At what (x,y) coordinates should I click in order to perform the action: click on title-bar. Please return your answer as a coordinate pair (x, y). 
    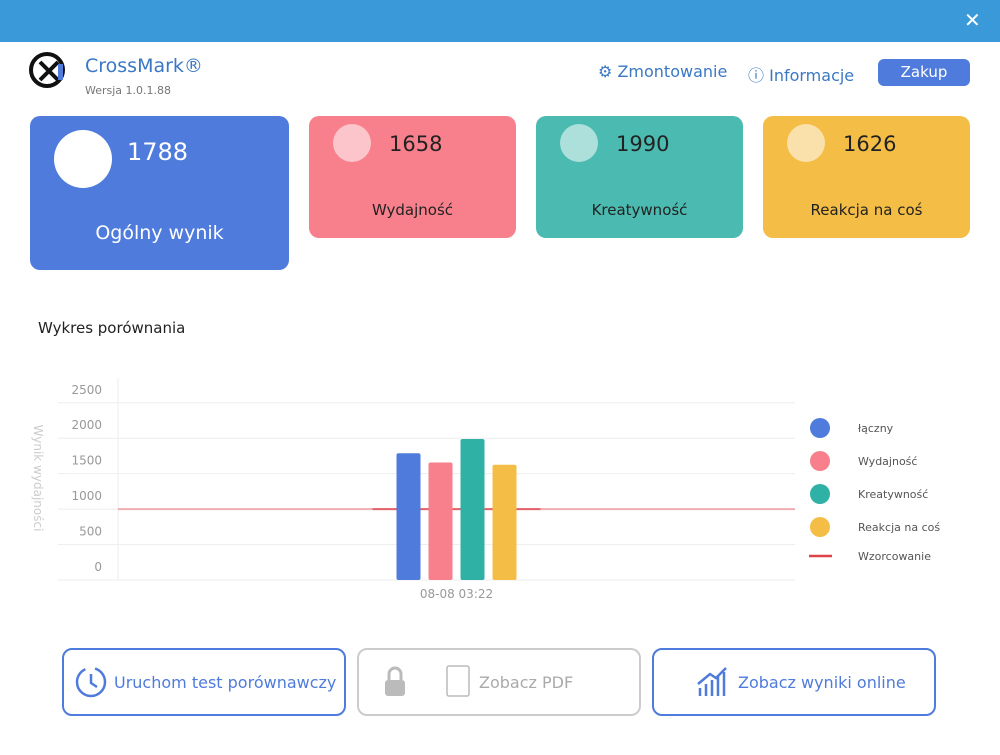
    Looking at the image, I should click on (500, 21).